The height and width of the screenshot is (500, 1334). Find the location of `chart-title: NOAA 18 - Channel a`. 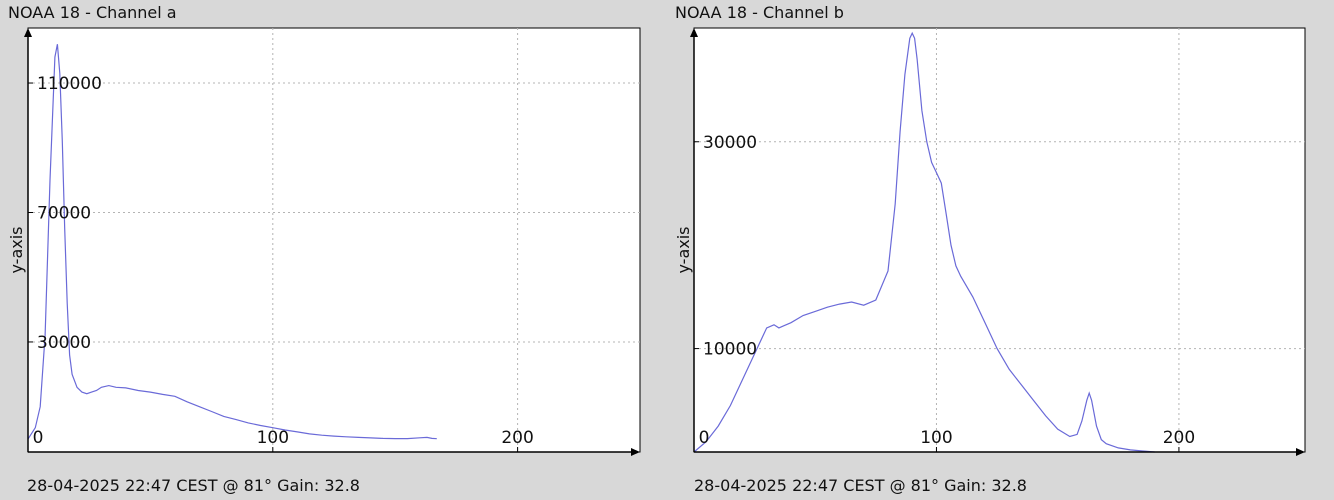

chart-title: NOAA 18 - Channel a is located at coordinates (92, 12).